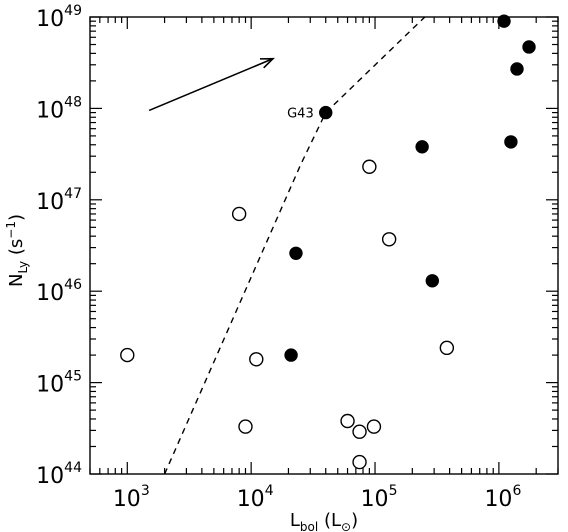  I want to click on tick-label-exponent: 4, so click(269, 491).